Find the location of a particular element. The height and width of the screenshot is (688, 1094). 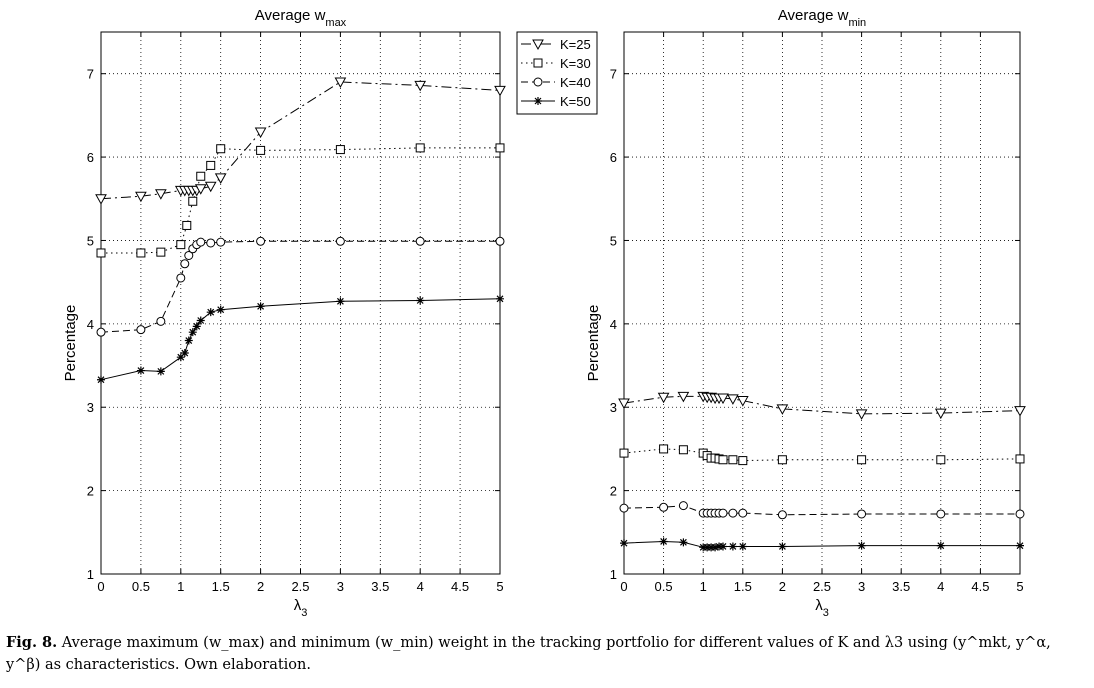

legend-entry: K=40 is located at coordinates (556, 82).